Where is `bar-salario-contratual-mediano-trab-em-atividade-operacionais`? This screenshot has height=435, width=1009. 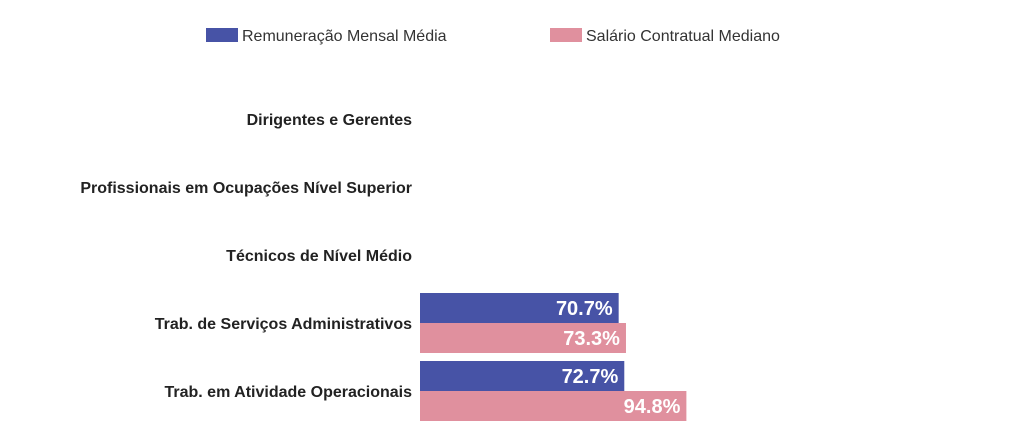 bar-salario-contratual-mediano-trab-em-atividade-operacionais is located at coordinates (553, 406).